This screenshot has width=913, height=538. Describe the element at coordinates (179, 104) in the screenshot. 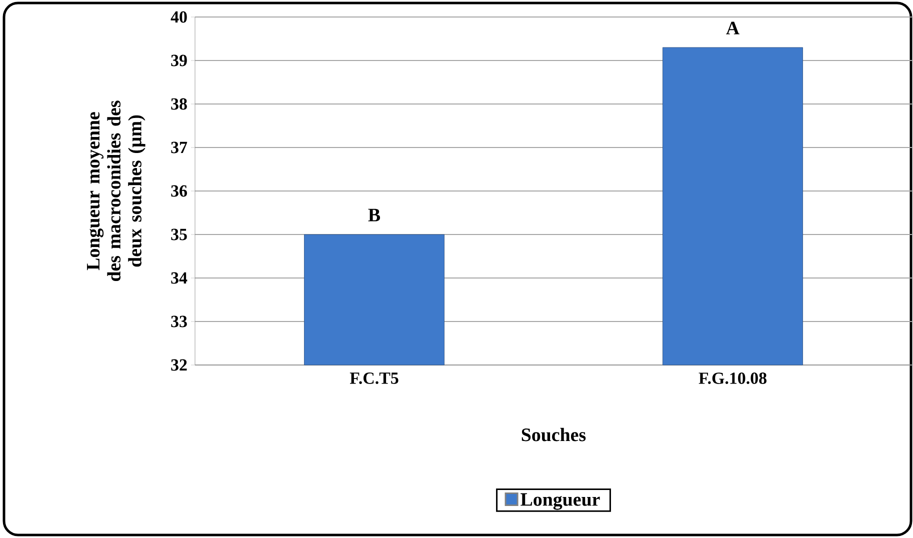

I see `y-tick-label: 38` at that location.